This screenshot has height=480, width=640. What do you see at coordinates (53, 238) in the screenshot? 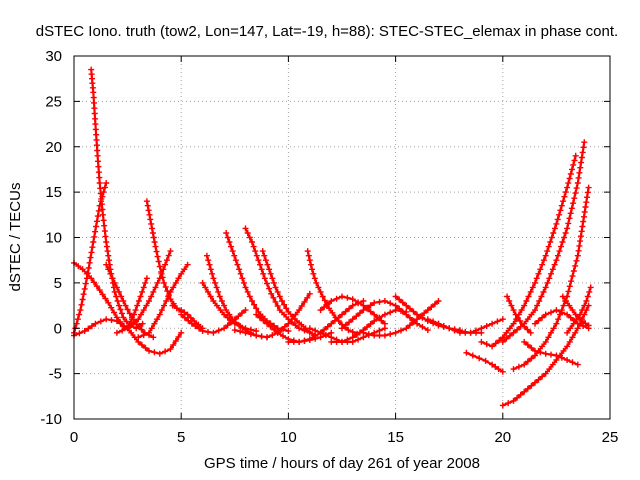
I see `y-tick-label: 10` at bounding box center [53, 238].